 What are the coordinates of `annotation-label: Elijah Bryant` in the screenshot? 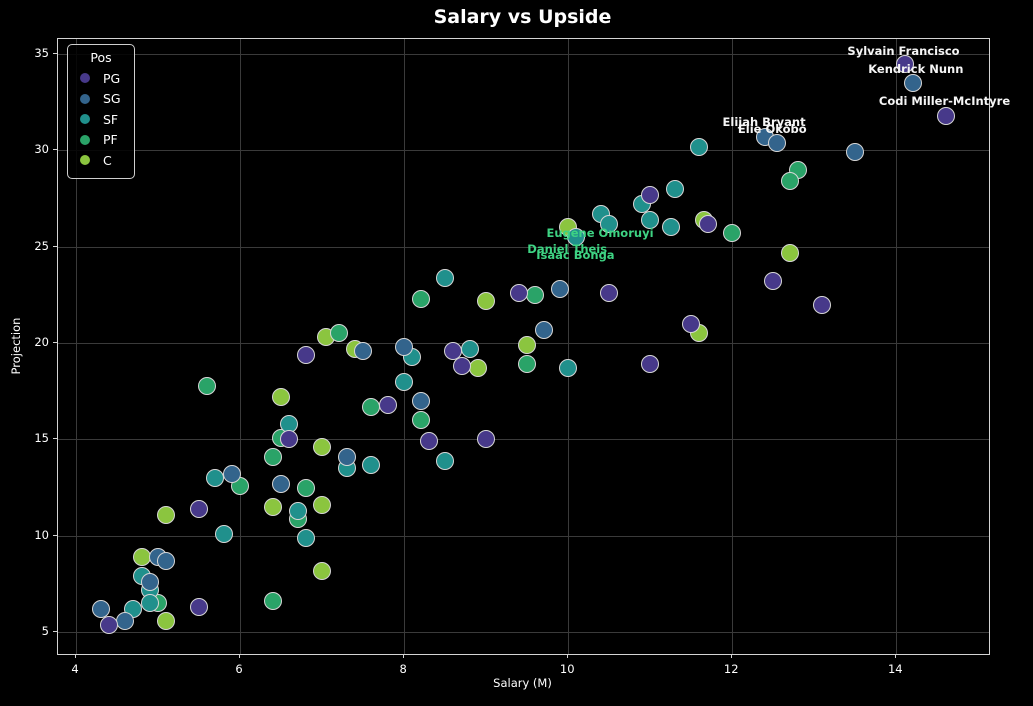 It's located at (764, 122).